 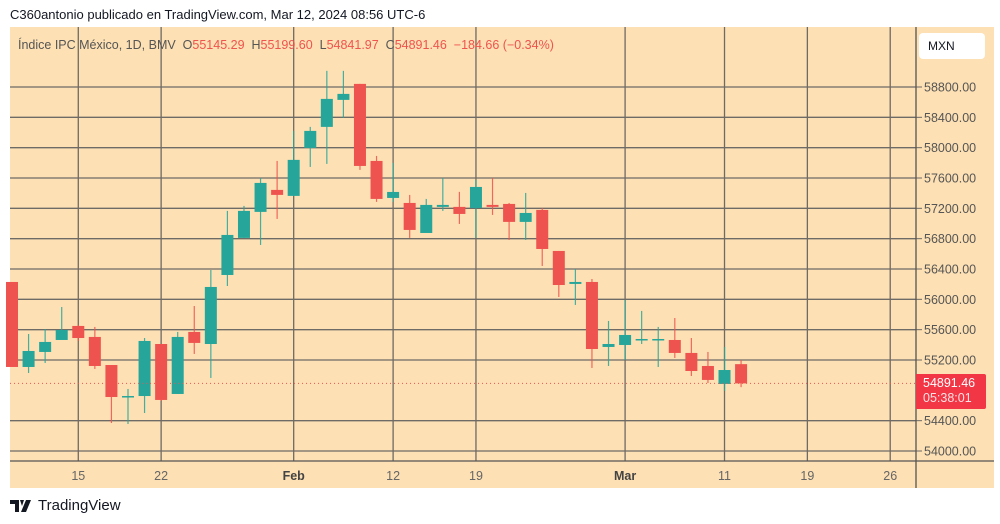 I want to click on tradingview-logo-icon, so click(x=20, y=505).